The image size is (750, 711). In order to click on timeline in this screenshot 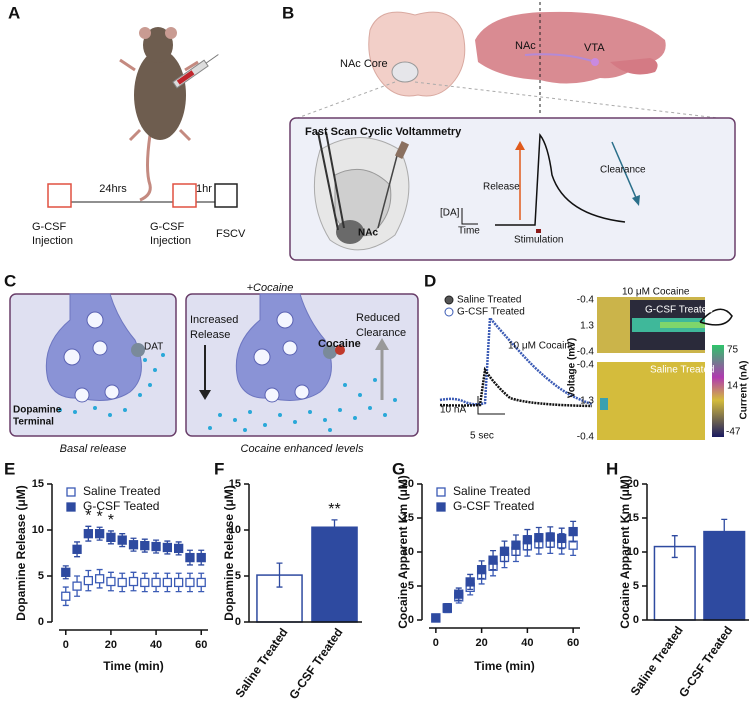, I will do `click(142, 195)`.